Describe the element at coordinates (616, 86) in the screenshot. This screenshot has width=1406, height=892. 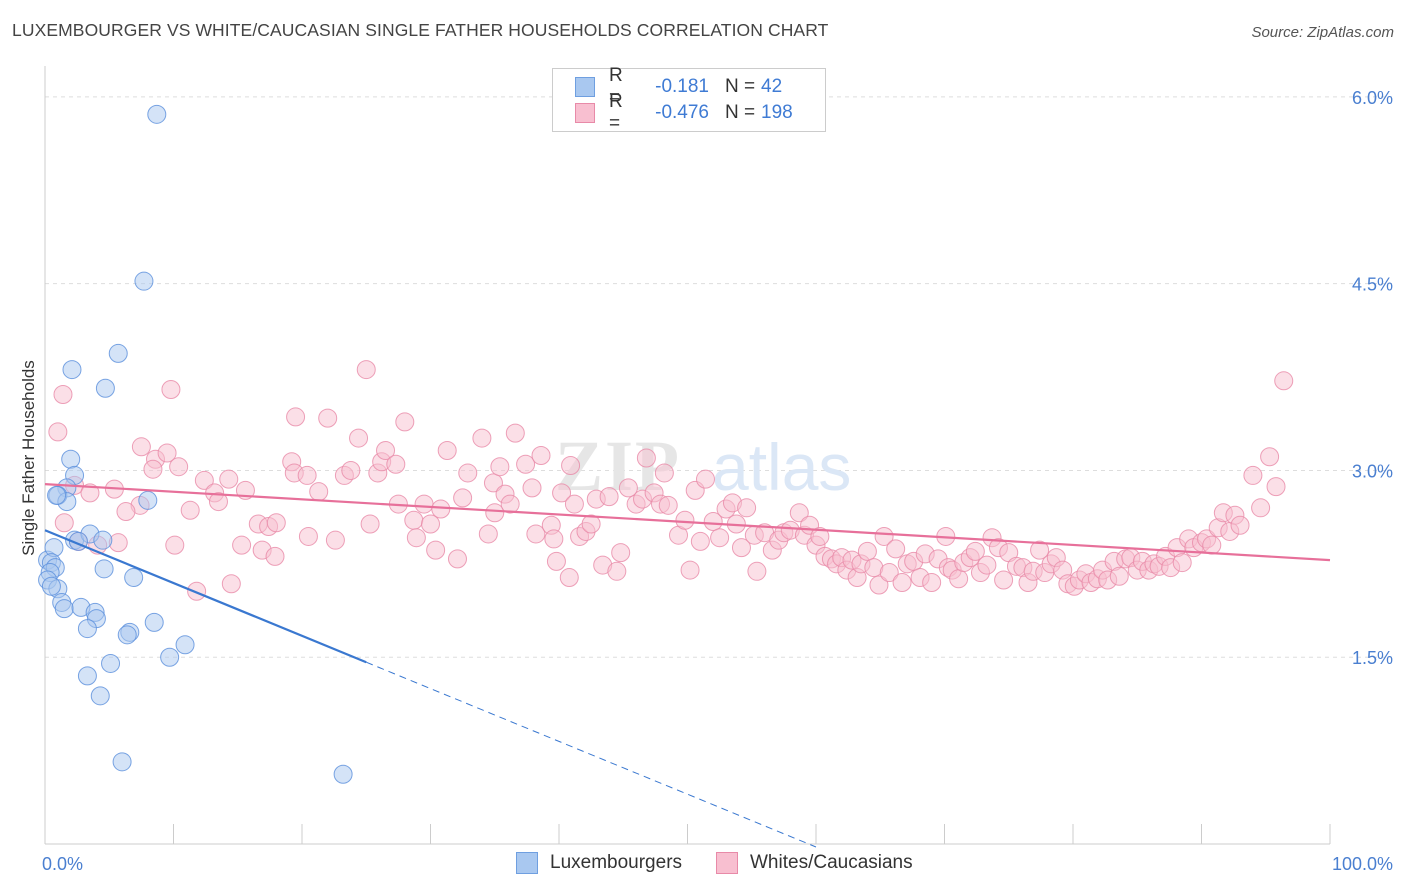
I see `legend-r-label: R =` at that location.